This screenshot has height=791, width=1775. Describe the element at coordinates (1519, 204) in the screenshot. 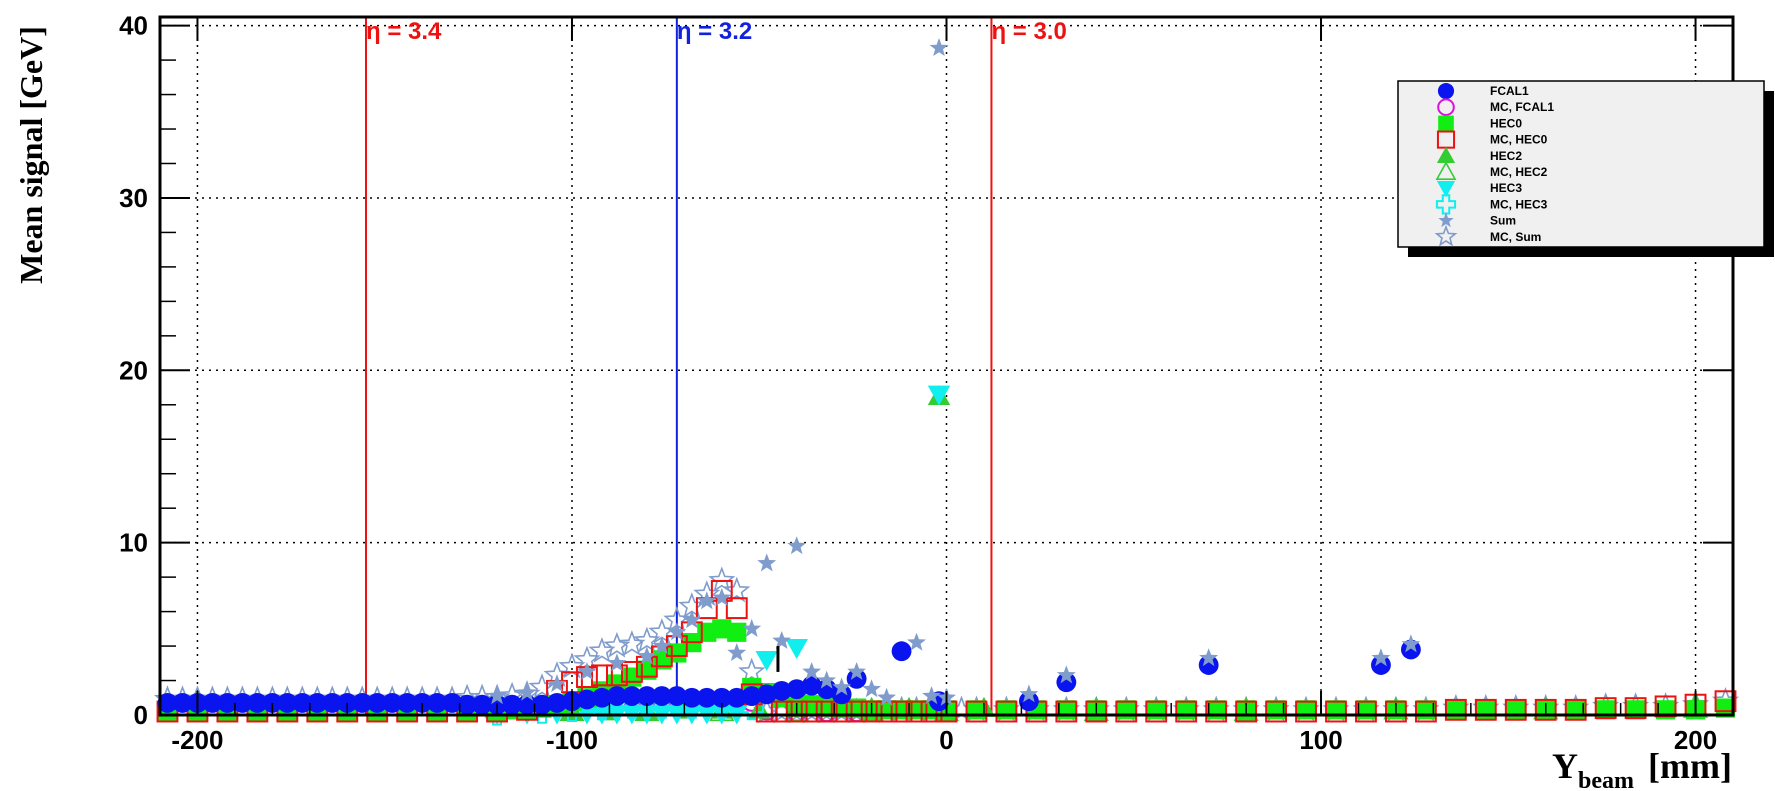

I see `legend-entry: MC, HEC3` at that location.